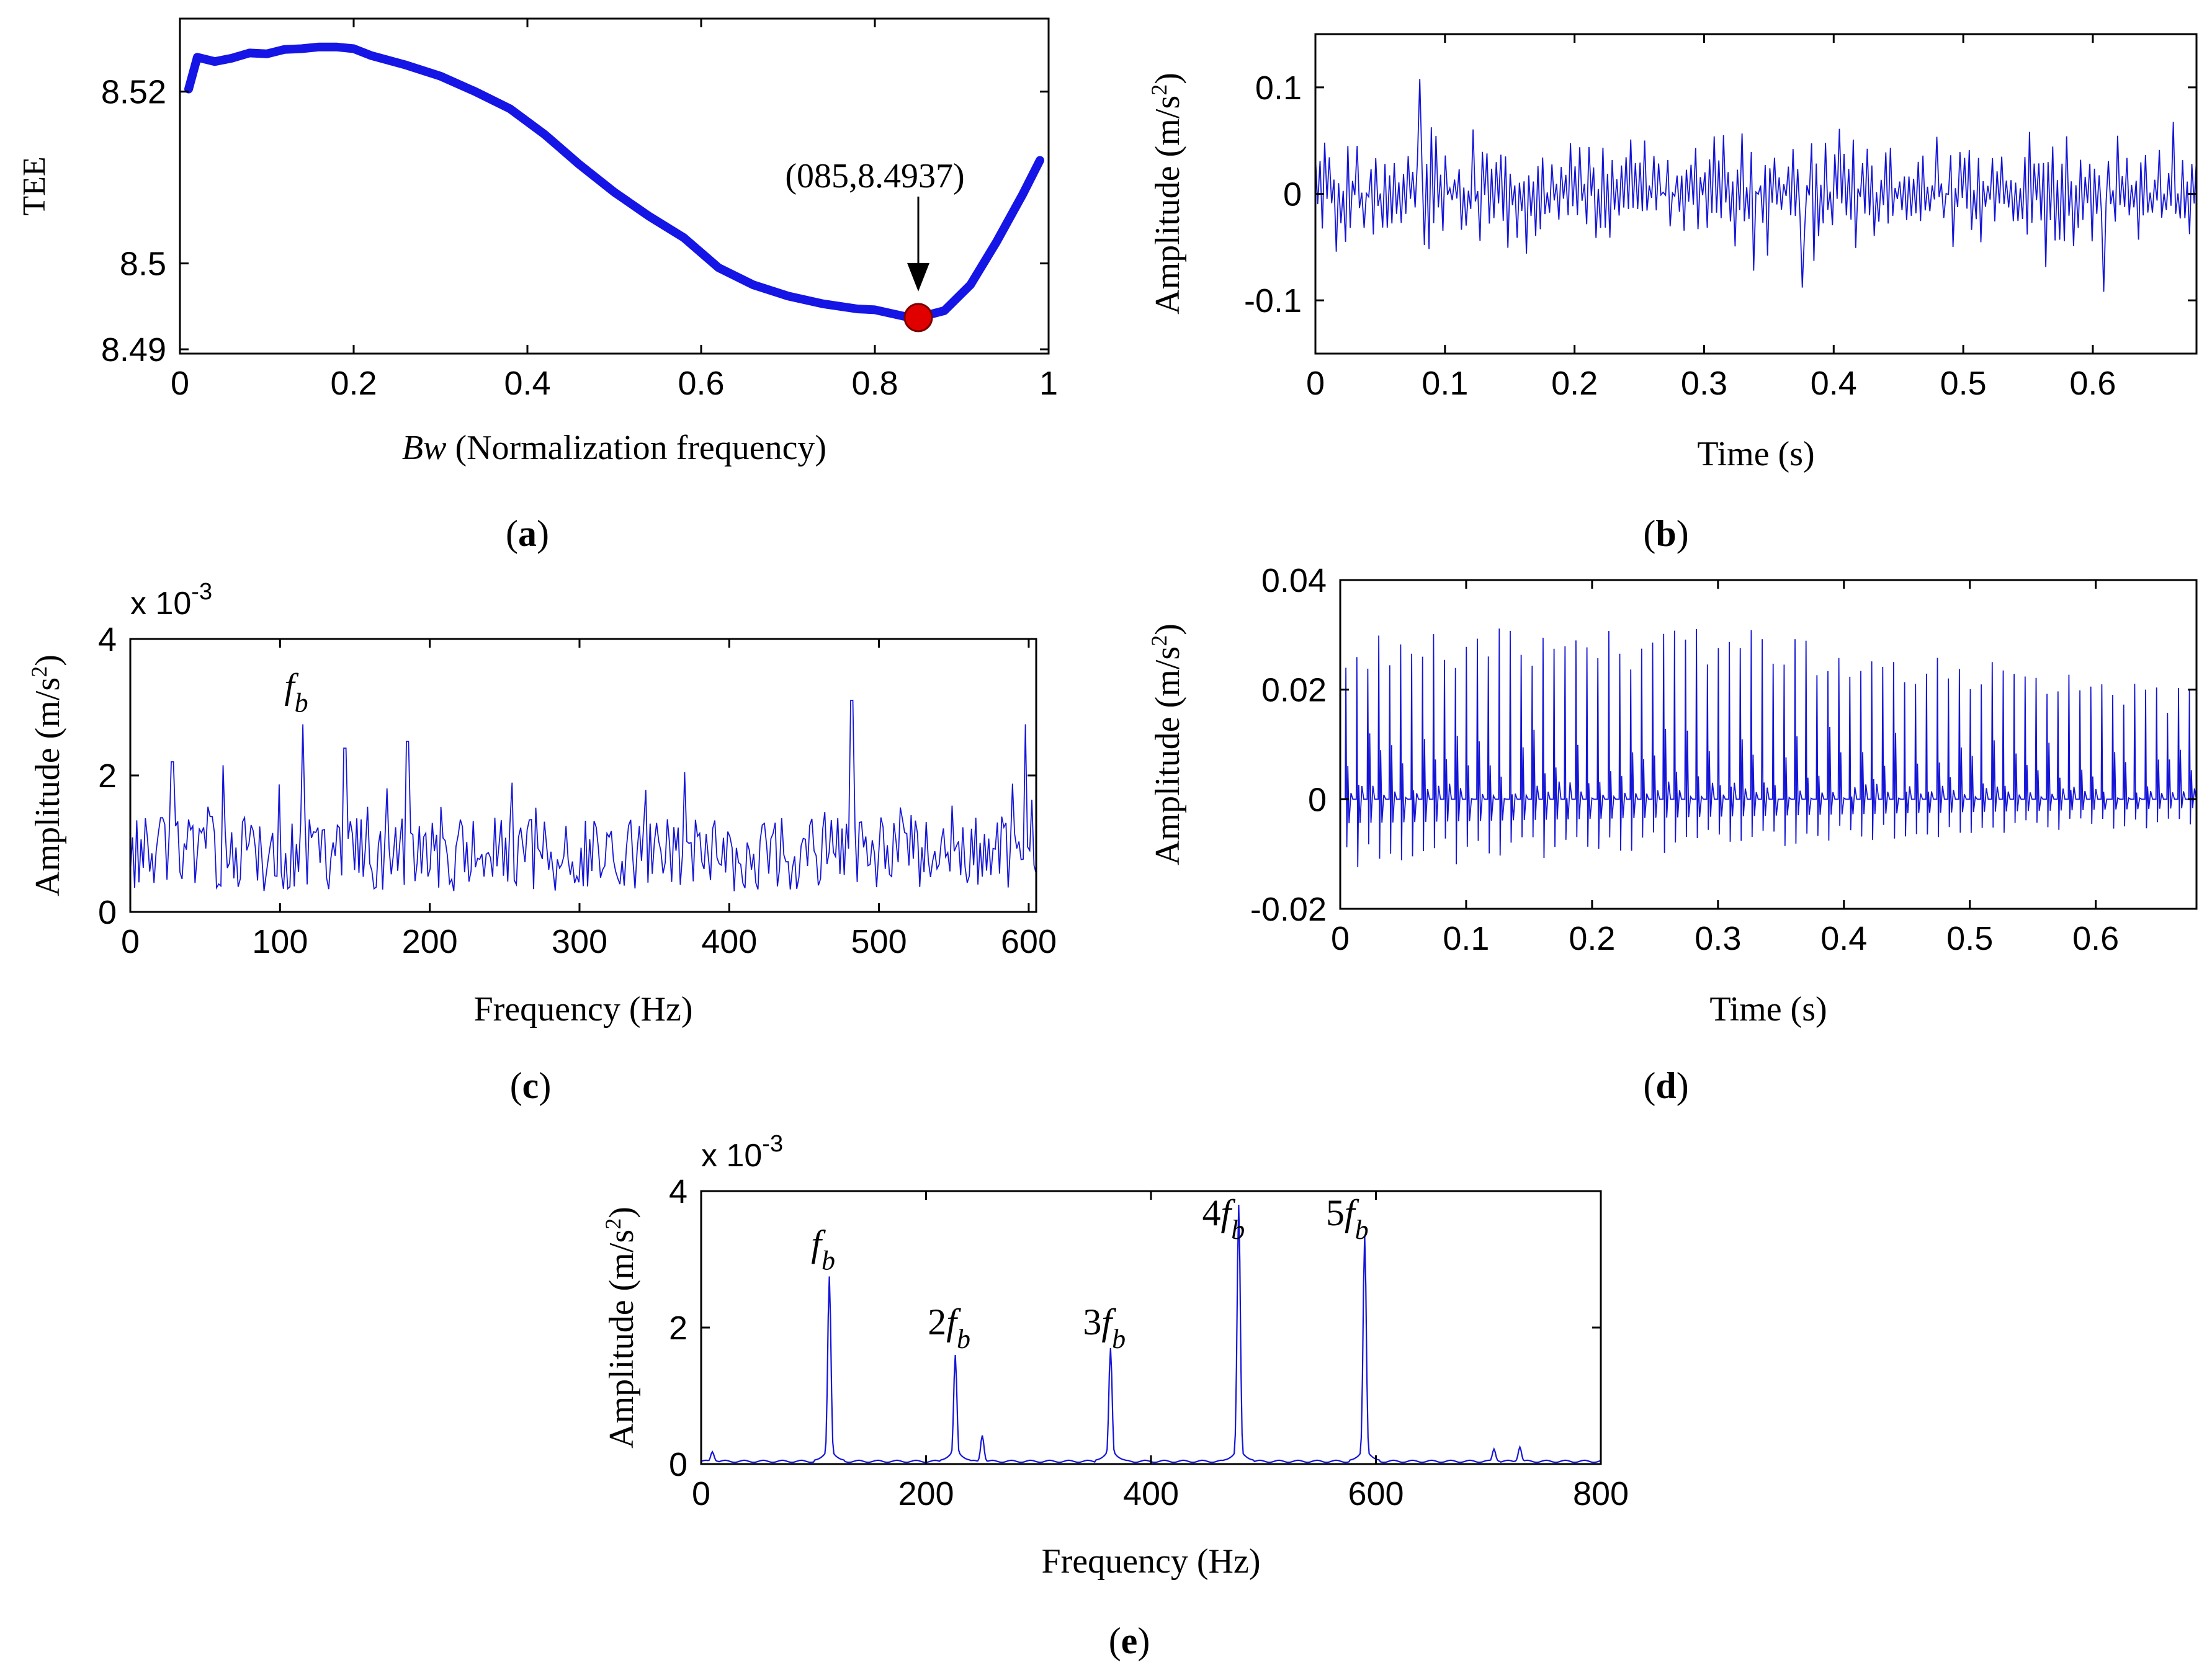 This screenshot has width=2212, height=1670. What do you see at coordinates (1049, 383) in the screenshot?
I see `x-tick-label: 1` at bounding box center [1049, 383].